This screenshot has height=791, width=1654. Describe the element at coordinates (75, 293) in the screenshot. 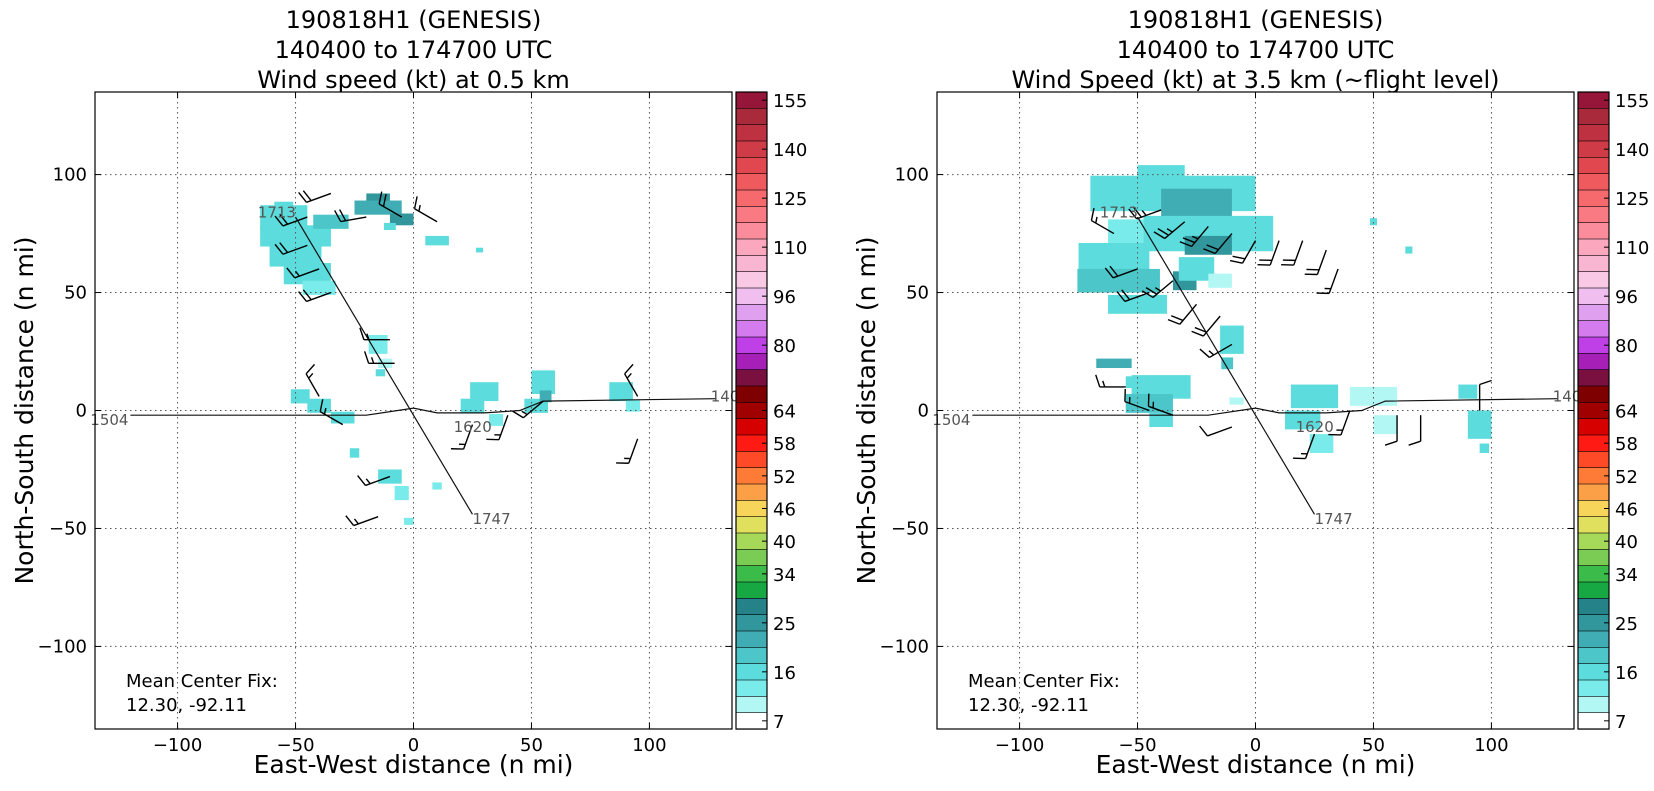

I see `y-tick-label: 50` at that location.